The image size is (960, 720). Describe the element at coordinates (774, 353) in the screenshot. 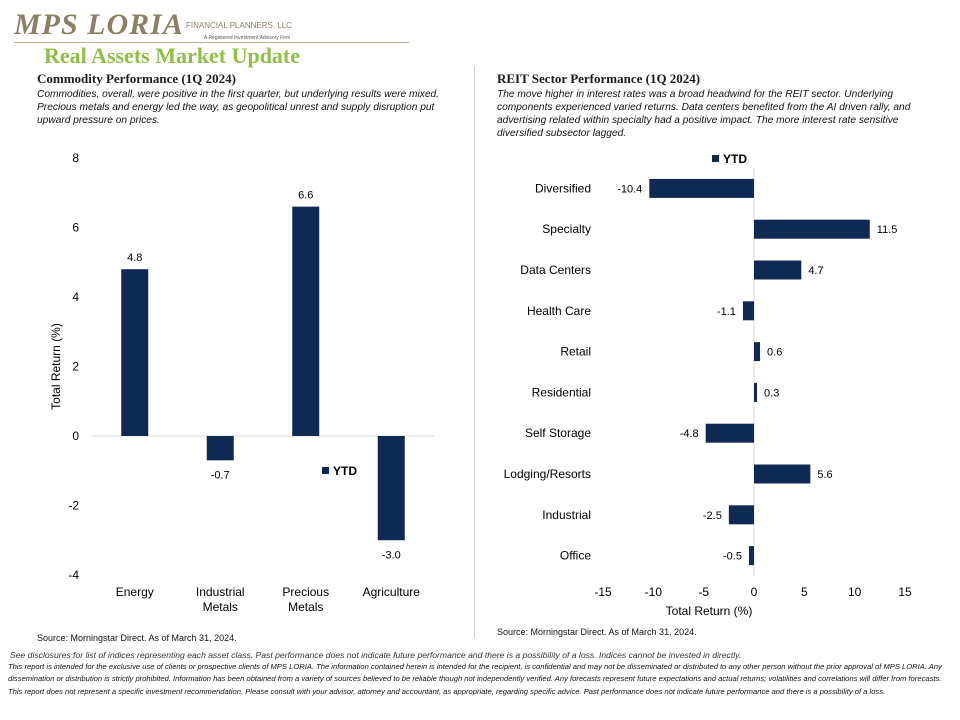

I see `data-label: 0.6` at that location.